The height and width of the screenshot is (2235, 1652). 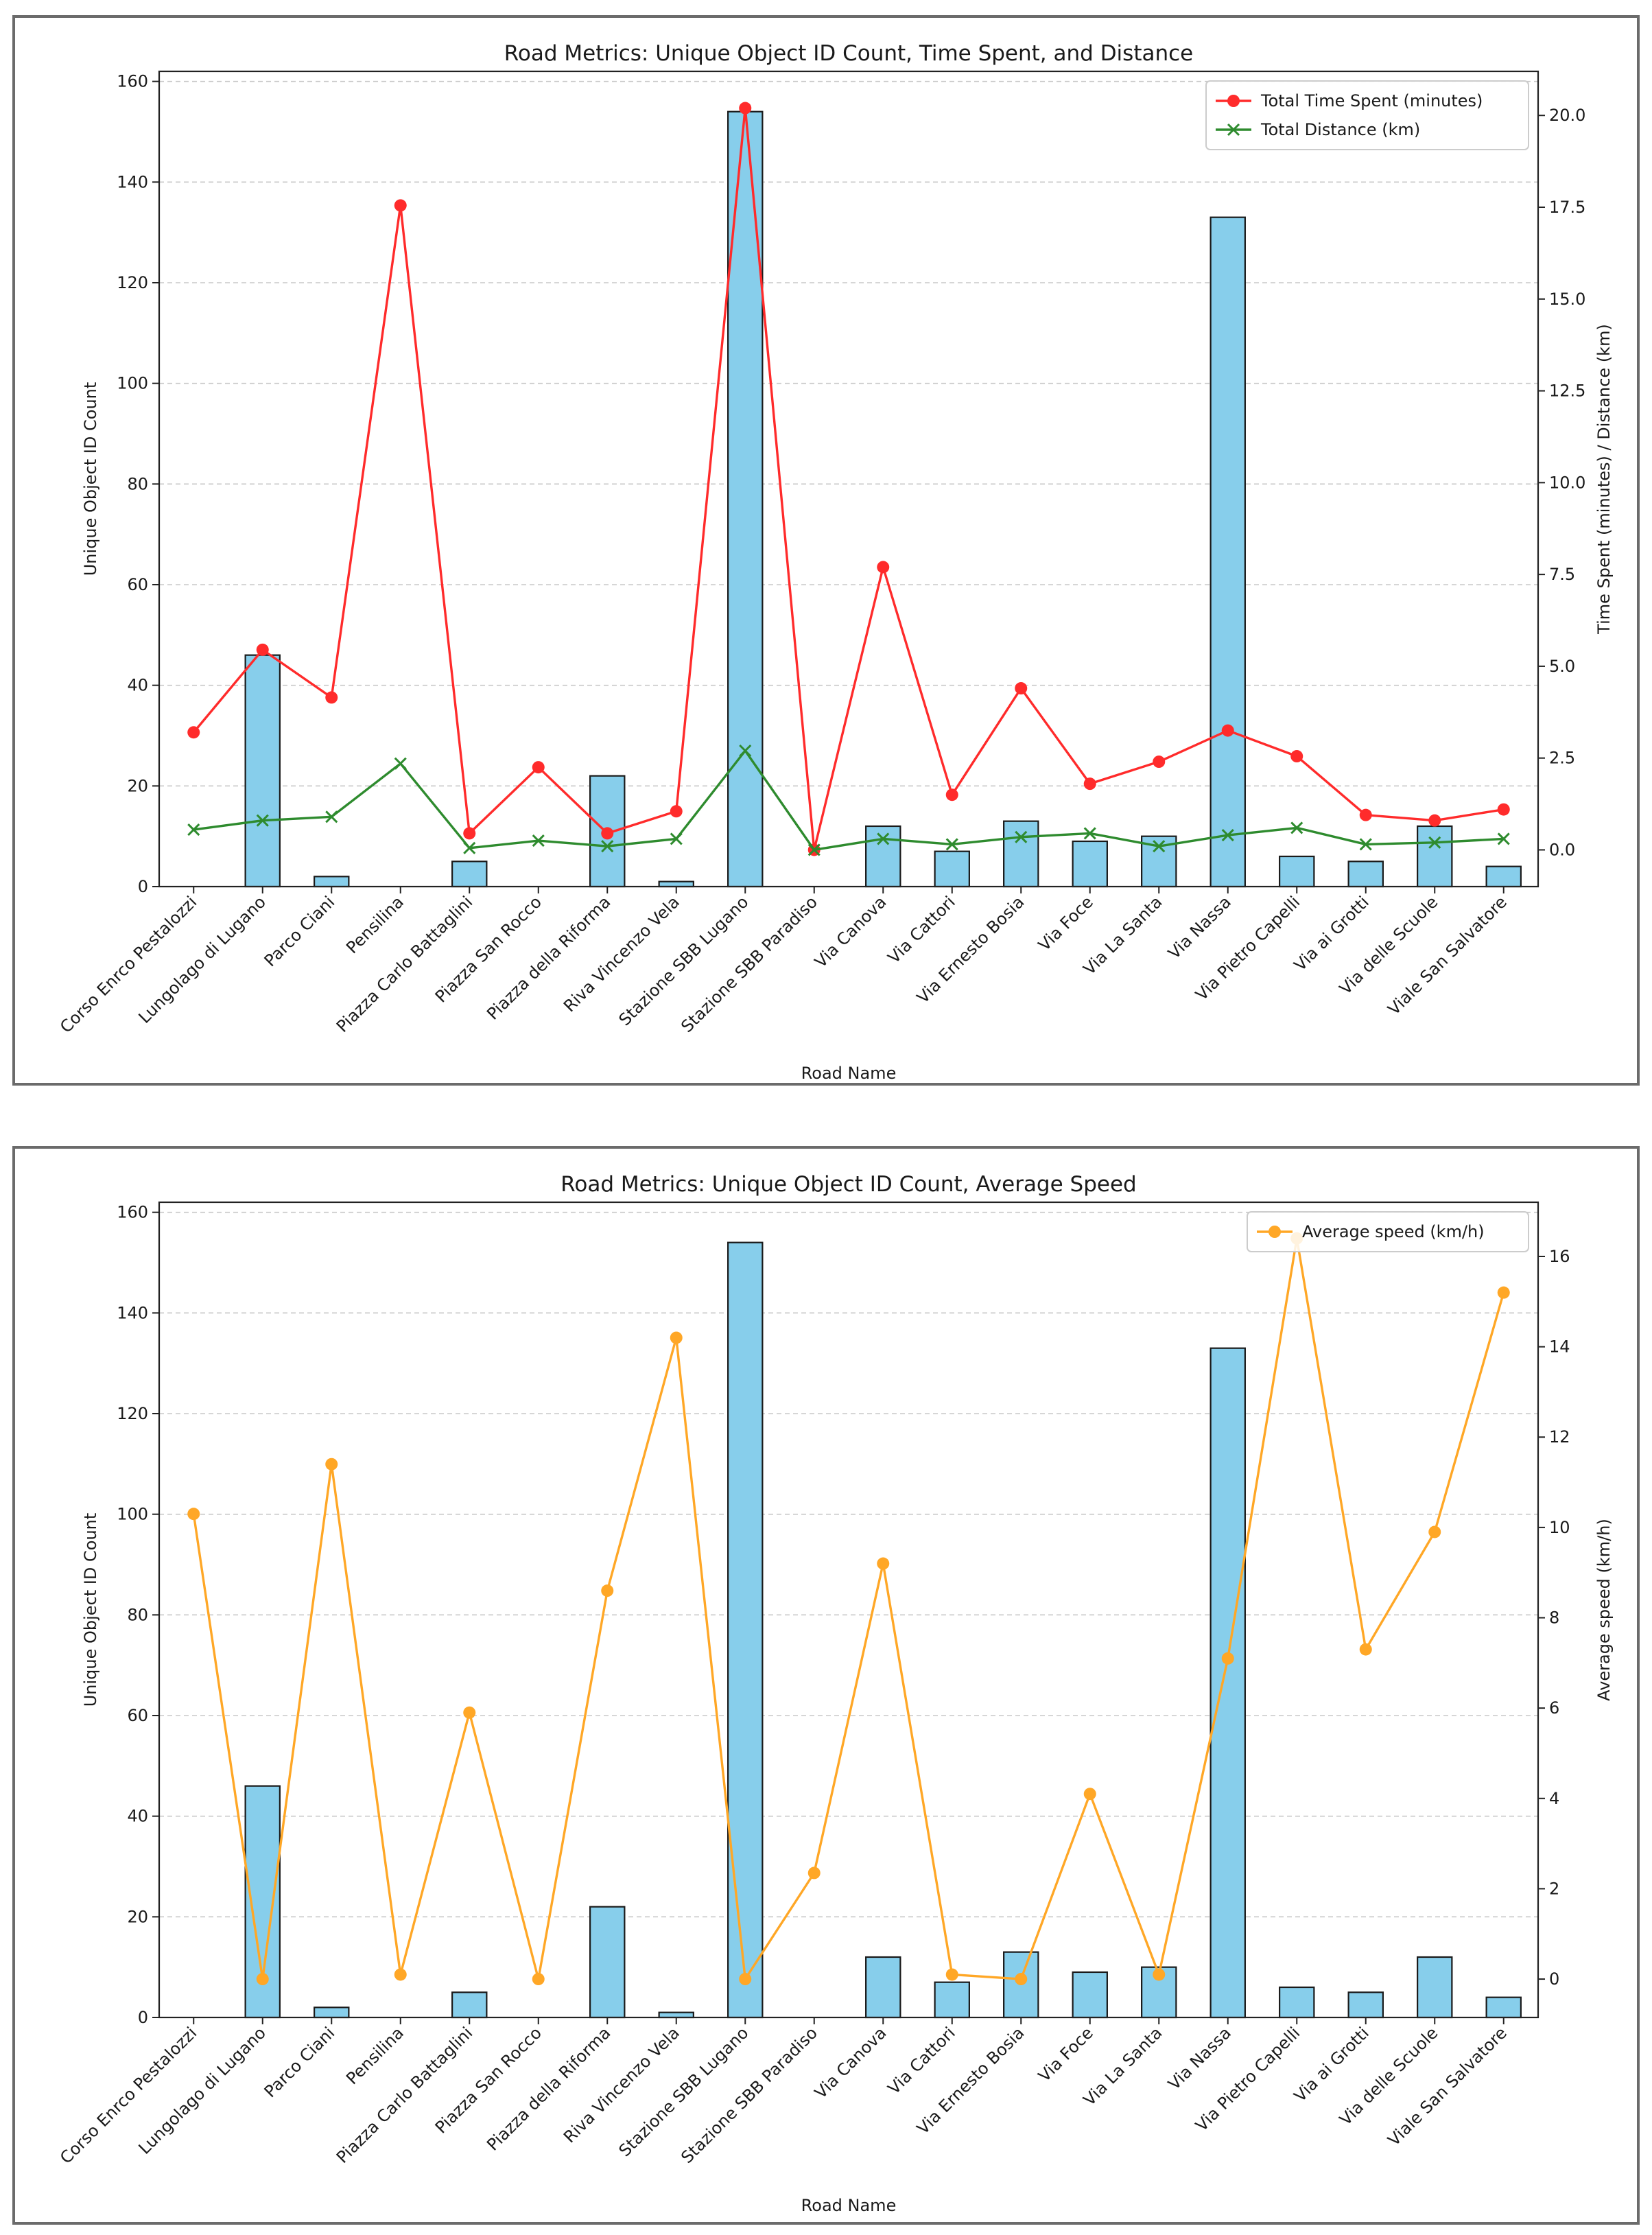 I want to click on y-tick-label: 120, so click(x=132, y=282).